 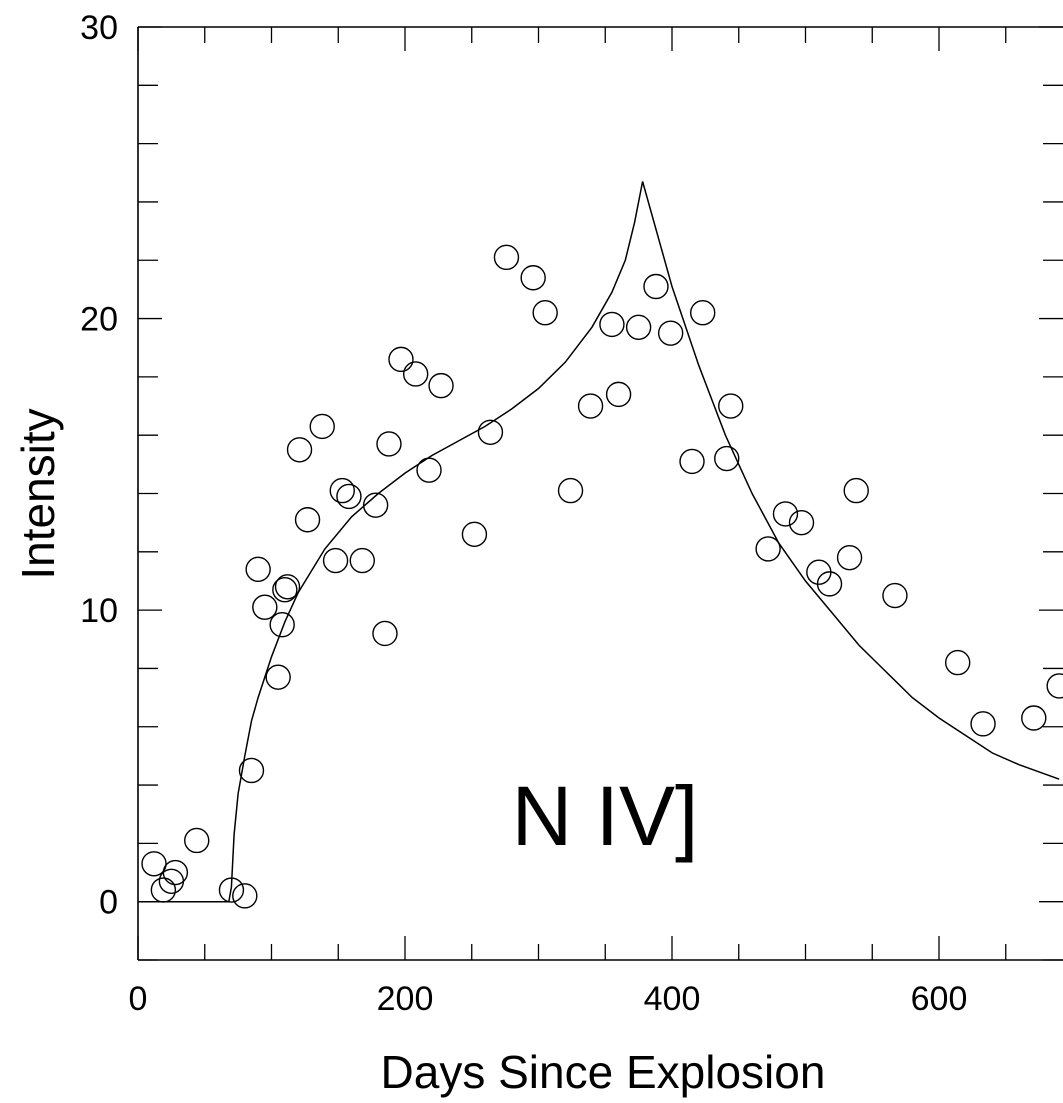 I want to click on x-tick-label: 200, so click(x=405, y=999).